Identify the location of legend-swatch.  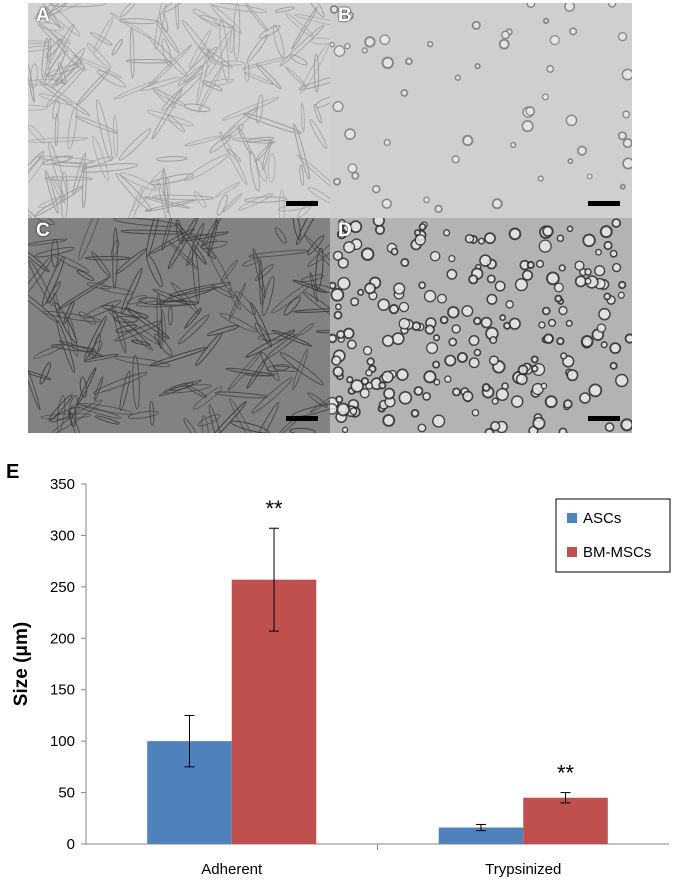
(572, 552).